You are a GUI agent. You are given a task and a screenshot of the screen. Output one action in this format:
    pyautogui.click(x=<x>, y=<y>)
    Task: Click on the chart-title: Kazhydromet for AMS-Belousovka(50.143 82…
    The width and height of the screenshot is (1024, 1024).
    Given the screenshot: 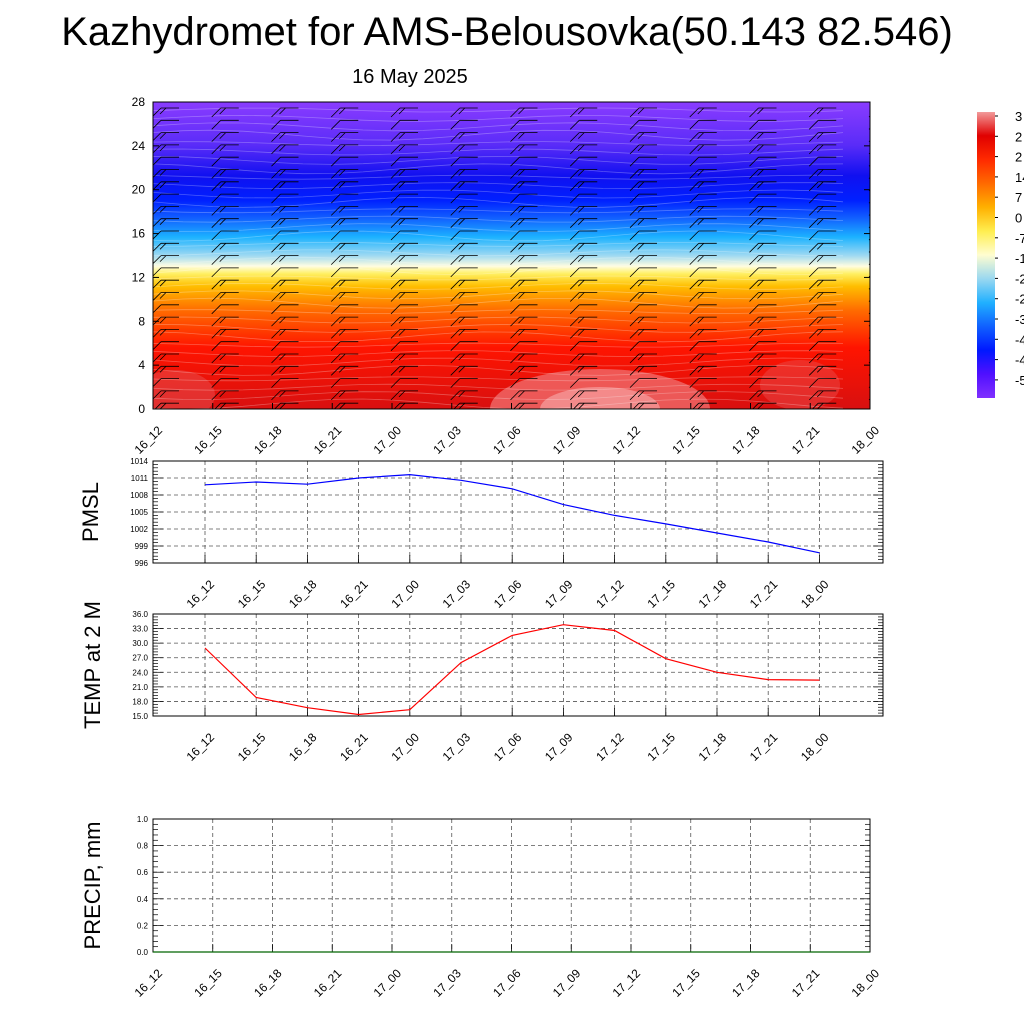 What is the action you would take?
    pyautogui.click(x=507, y=32)
    